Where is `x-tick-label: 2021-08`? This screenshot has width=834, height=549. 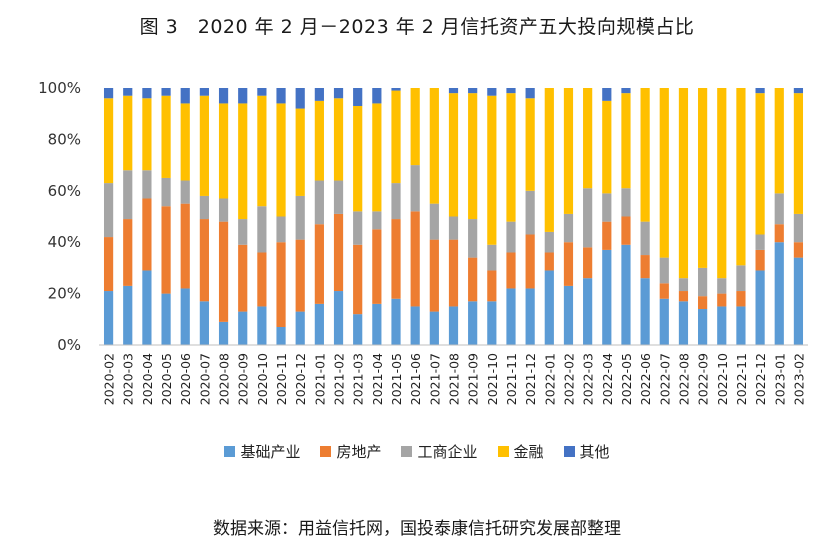
x-tick-label: 2021-08 is located at coordinates (454, 379).